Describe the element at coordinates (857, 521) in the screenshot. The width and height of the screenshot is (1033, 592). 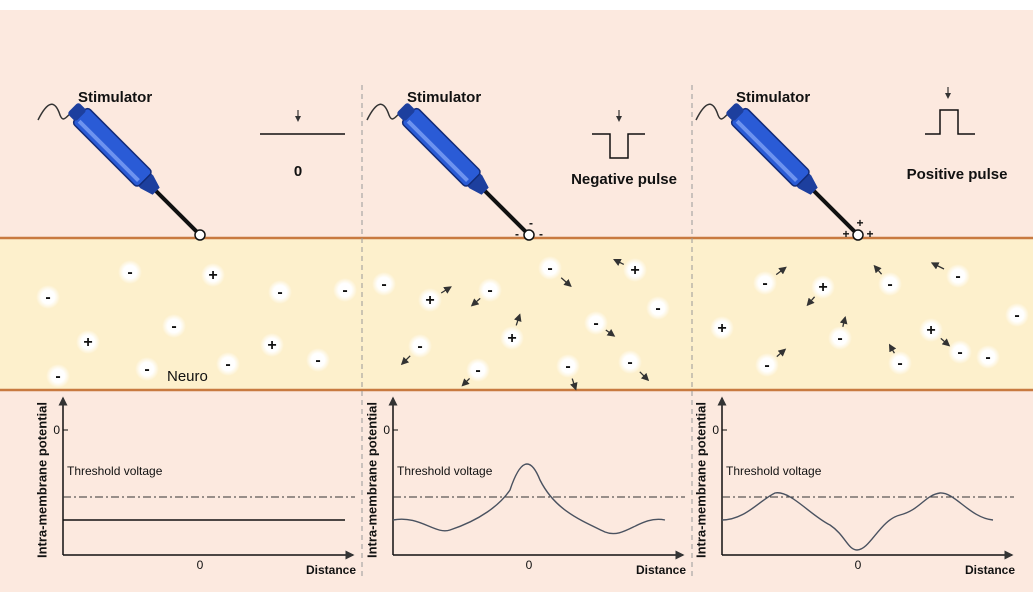
I see `potential-curve` at that location.